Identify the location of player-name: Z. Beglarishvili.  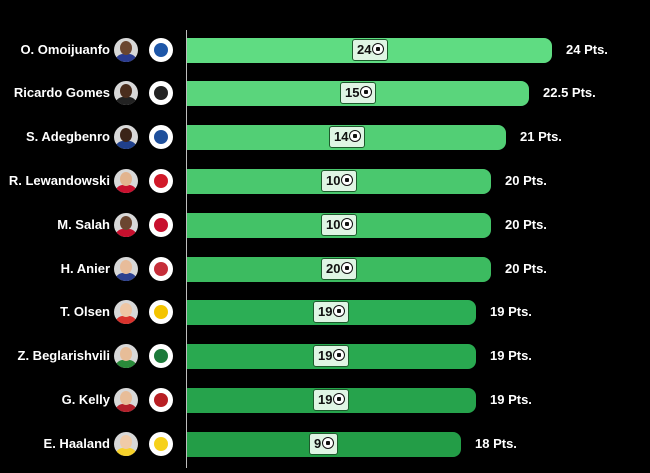
(63, 355).